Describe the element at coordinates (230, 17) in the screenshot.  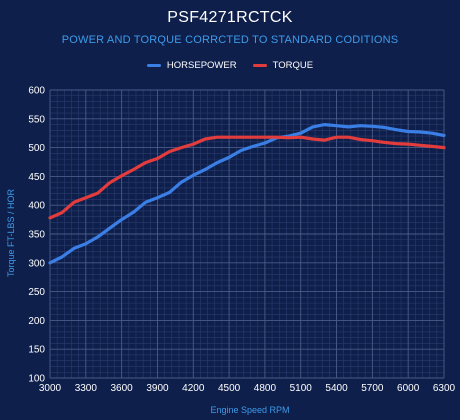
I see `chart-title: PSF4271RCTCK` at that location.